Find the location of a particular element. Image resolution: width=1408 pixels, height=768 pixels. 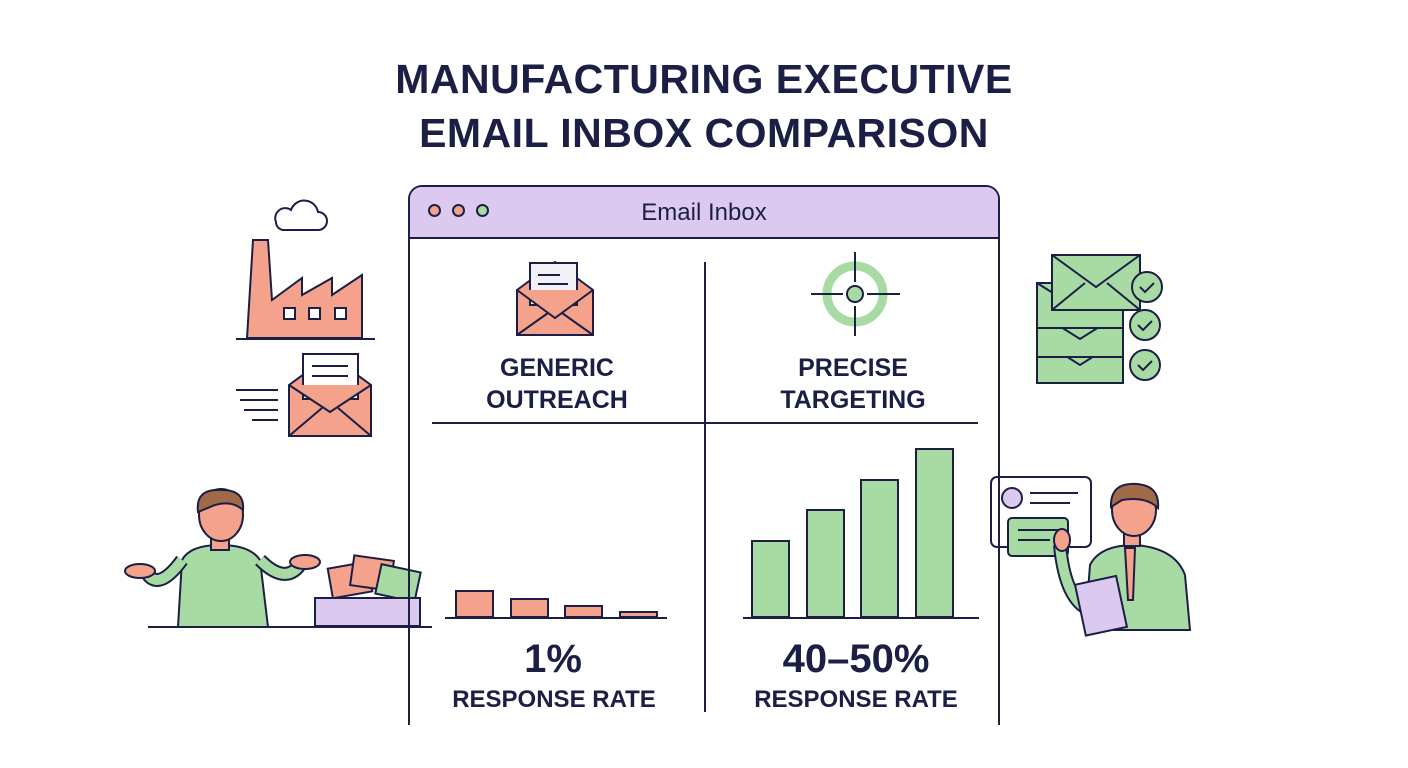

confident-person-illustration is located at coordinates (1122, 559).